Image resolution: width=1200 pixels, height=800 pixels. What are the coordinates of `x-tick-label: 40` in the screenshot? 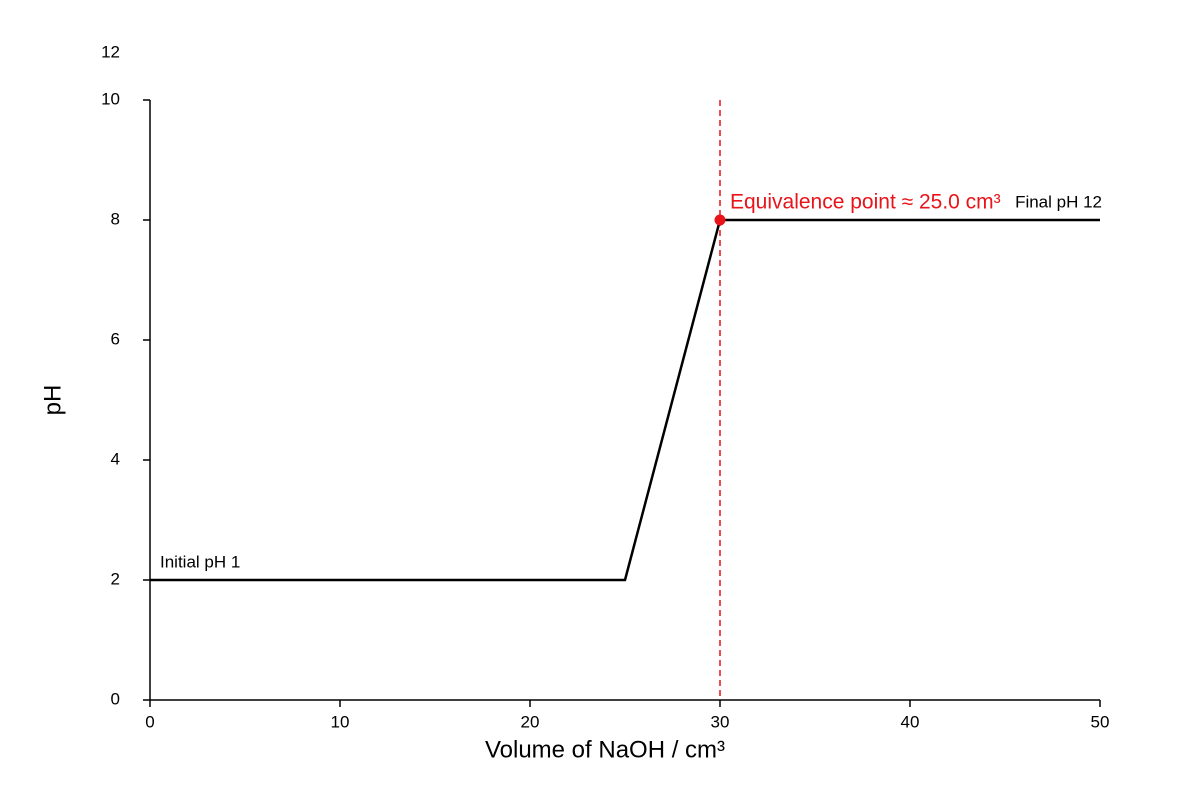 It's located at (910, 721).